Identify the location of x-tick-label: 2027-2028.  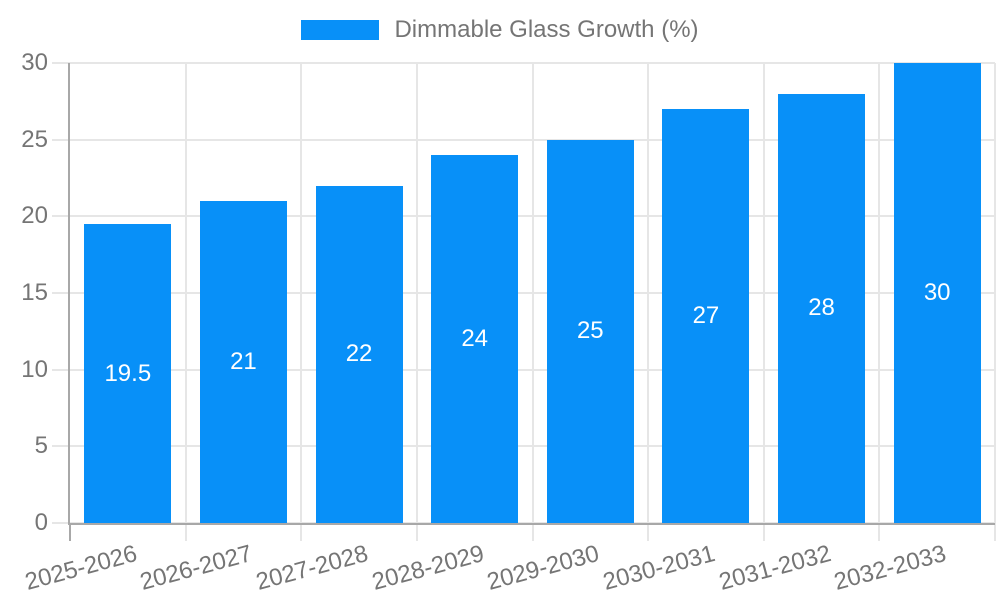
(312, 568).